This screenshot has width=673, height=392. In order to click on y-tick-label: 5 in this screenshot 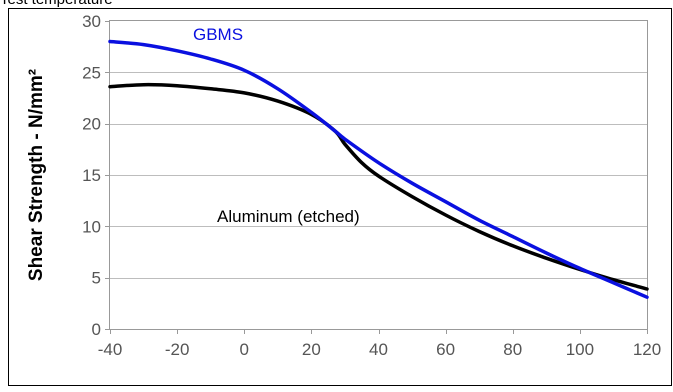, I will do `click(96, 278)`.